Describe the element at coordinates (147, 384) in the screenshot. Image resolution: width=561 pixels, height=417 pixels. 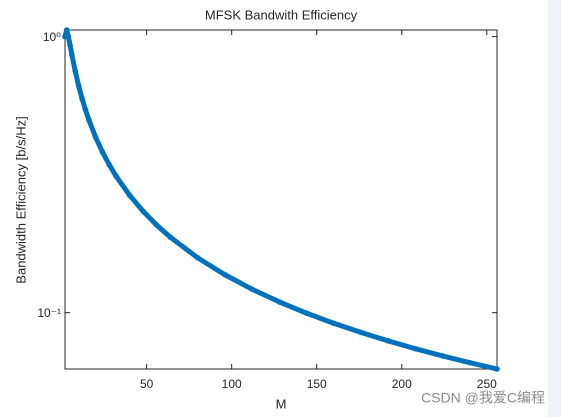
I see `x-tick-label: 50` at that location.